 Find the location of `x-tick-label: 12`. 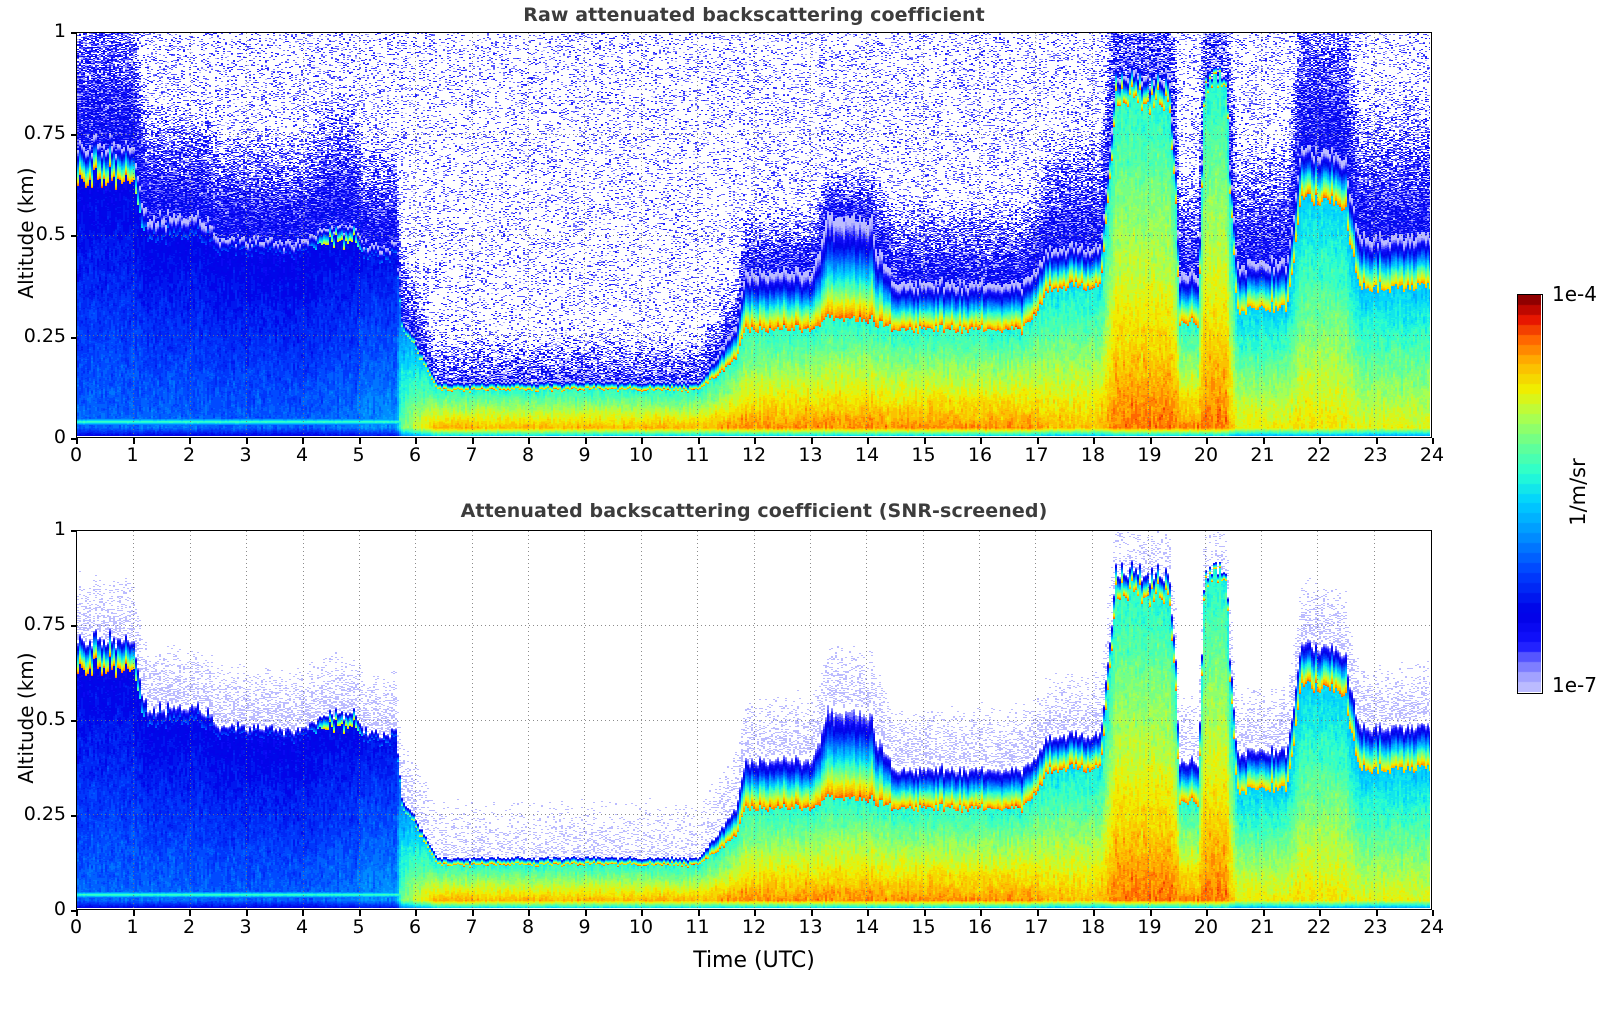

x-tick-label: 12 is located at coordinates (754, 455).